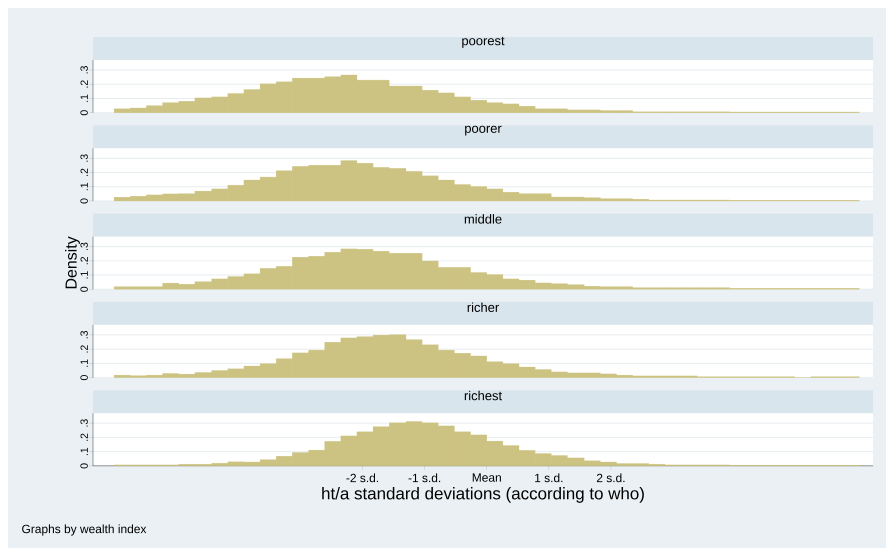 Image resolution: width=894 pixels, height=556 pixels. What do you see at coordinates (483, 219) in the screenshot?
I see `chart-title: middle` at bounding box center [483, 219].